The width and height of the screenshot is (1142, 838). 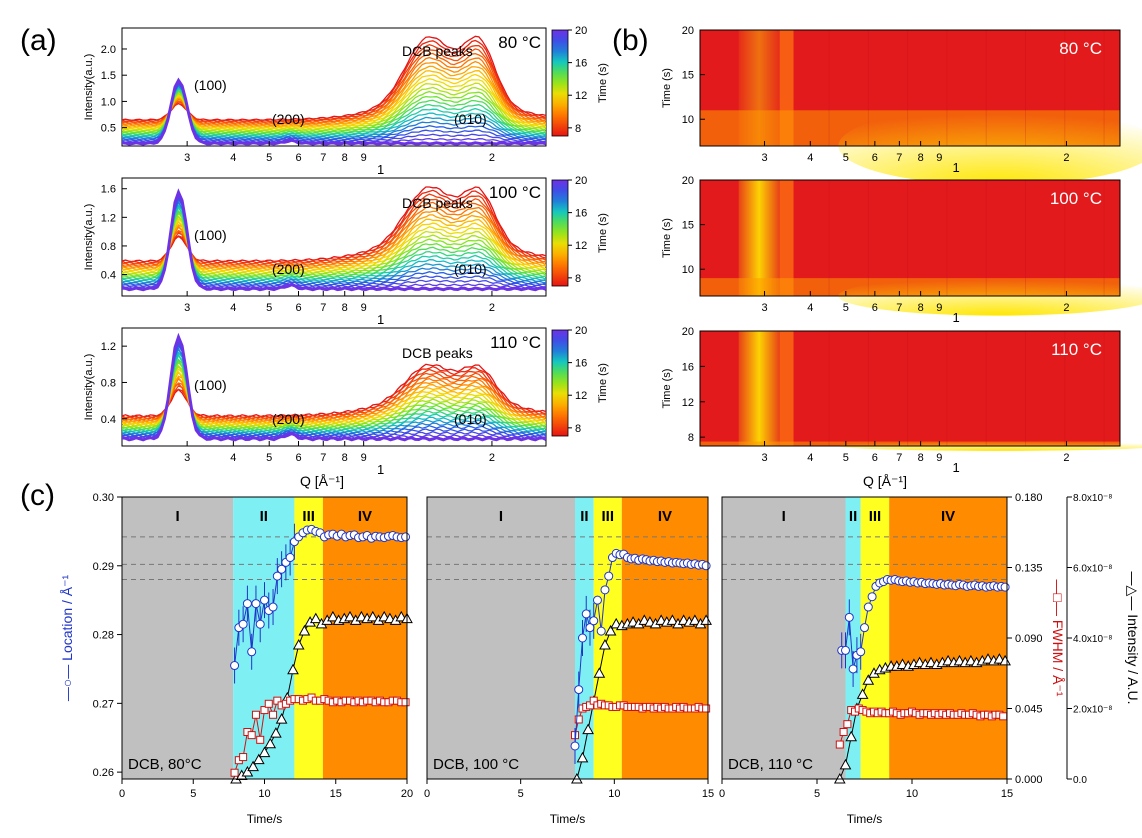 What do you see at coordinates (560, 83) in the screenshot?
I see `colorbar` at bounding box center [560, 83].